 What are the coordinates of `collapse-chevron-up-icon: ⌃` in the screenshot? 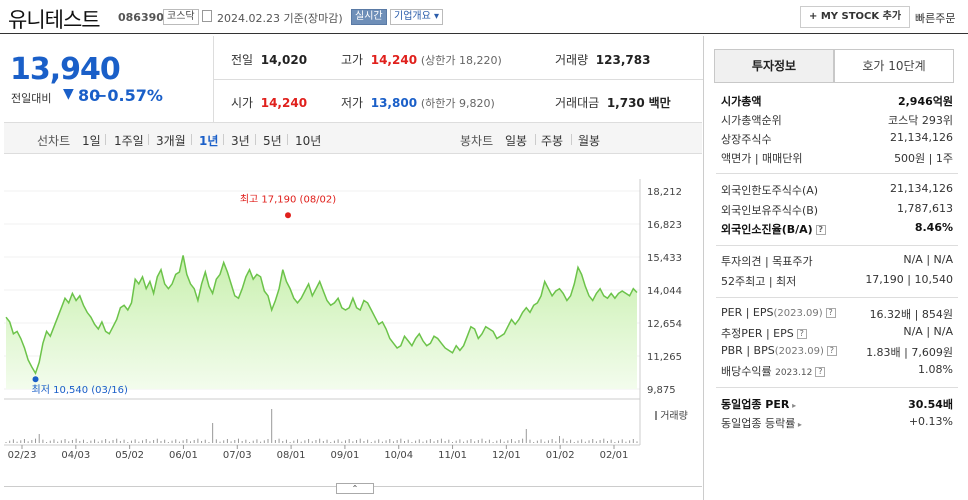 It's located at (355, 488).